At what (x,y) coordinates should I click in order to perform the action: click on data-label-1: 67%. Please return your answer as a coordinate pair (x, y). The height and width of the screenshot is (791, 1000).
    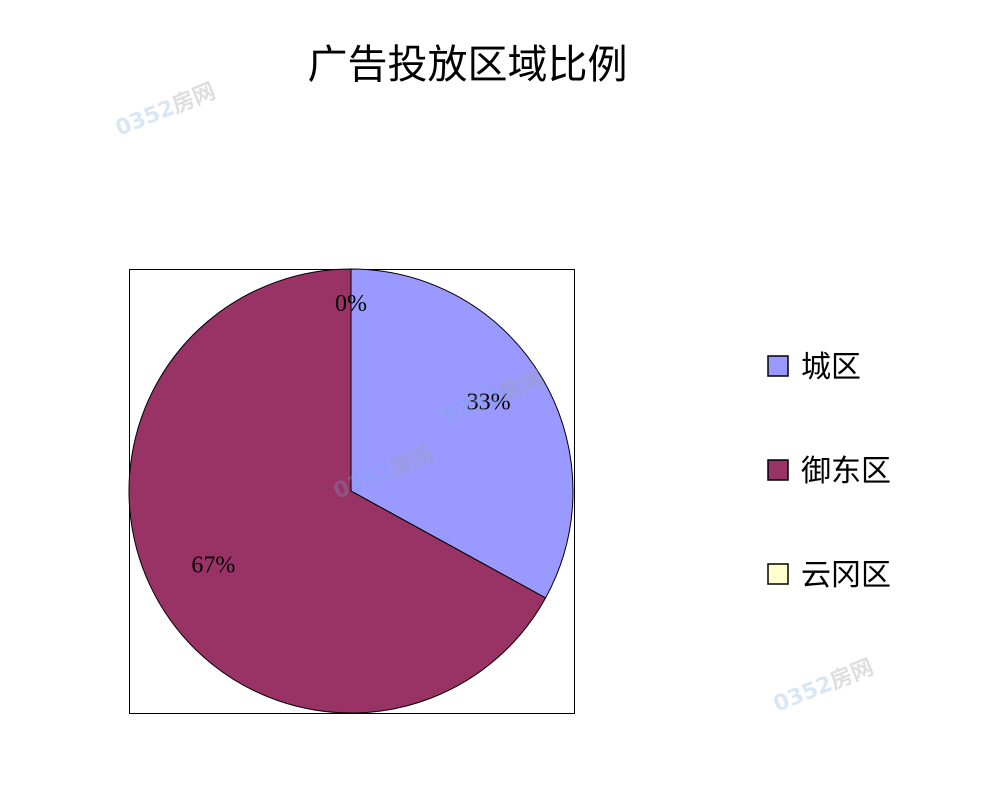
    Looking at the image, I should click on (213, 565).